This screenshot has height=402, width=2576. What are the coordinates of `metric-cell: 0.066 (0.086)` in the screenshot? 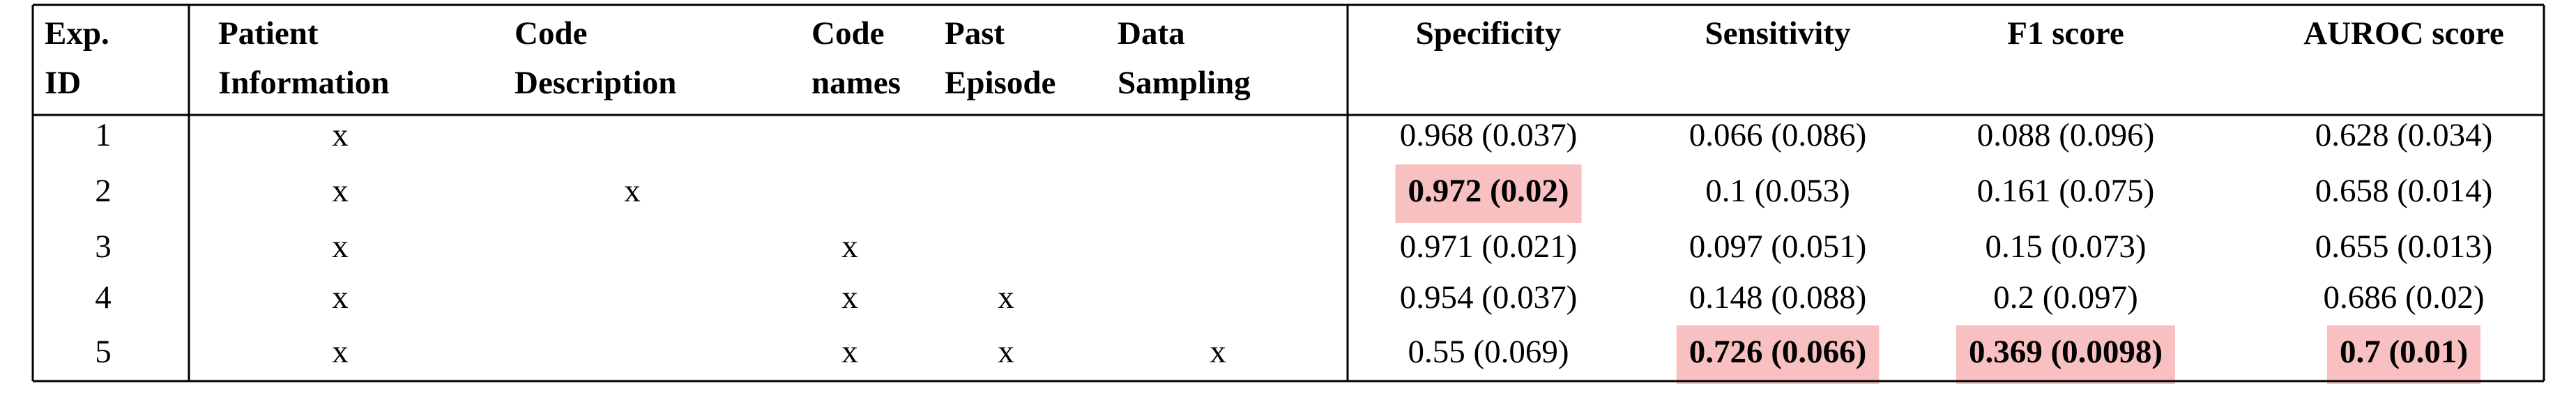 It's located at (1778, 135).